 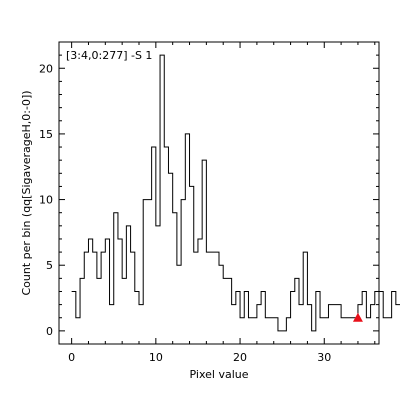 What do you see at coordinates (324, 357) in the screenshot?
I see `x-tick-label: 30` at bounding box center [324, 357].